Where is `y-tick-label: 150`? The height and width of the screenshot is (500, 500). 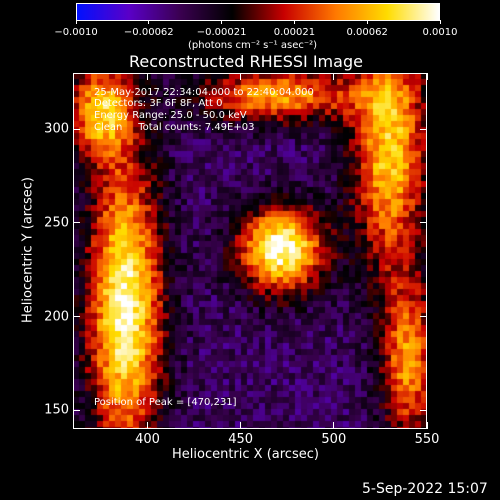
y-tick-label: 150 is located at coordinates (56, 410).